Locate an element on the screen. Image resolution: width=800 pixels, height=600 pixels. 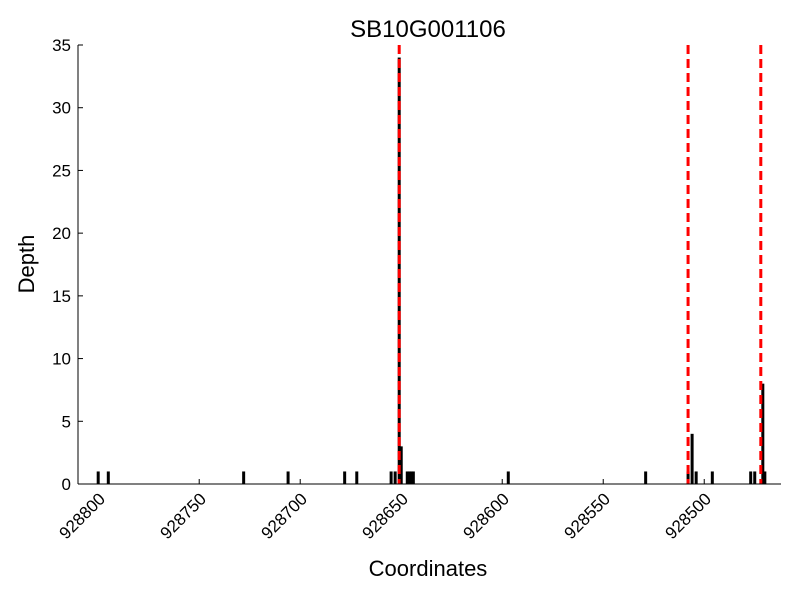
x-tick-label: 928750 is located at coordinates (183, 516).